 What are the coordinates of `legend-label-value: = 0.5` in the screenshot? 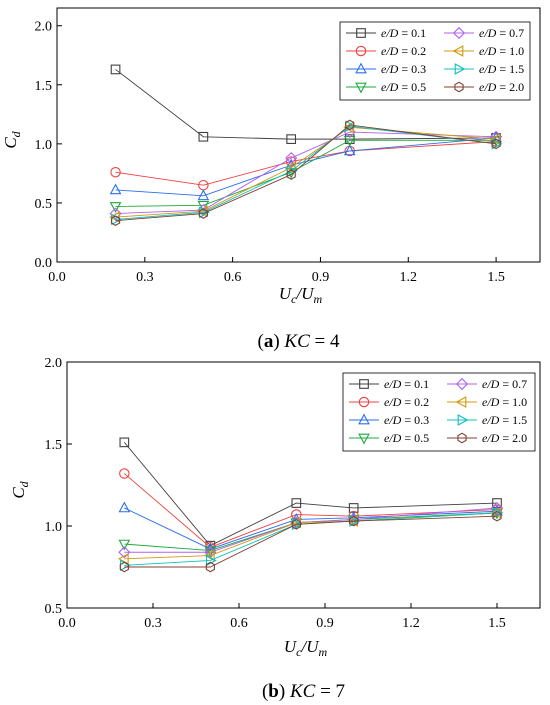 It's located at (412, 87).